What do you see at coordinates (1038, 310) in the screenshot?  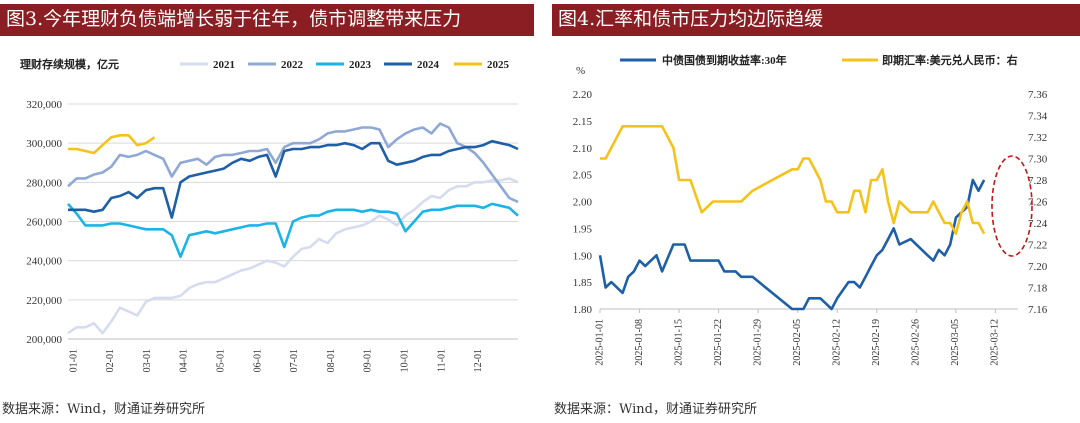 I see `y2-tick-label: 7.16` at bounding box center [1038, 310].